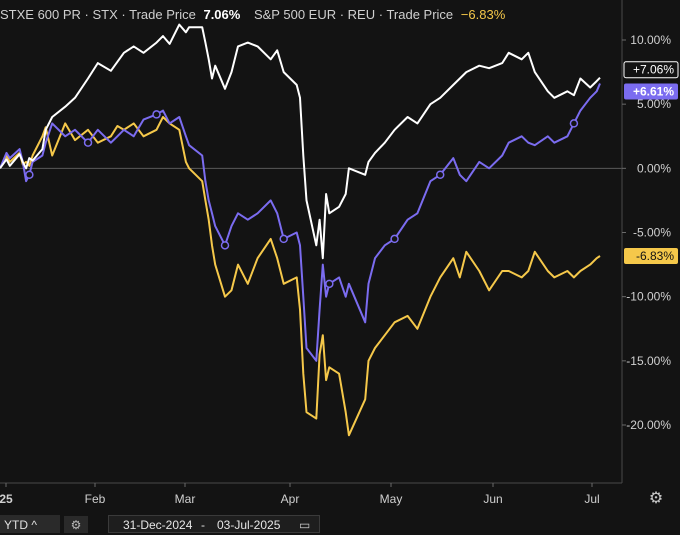 The image size is (680, 535). I want to click on y-tick-label: -15.00%, so click(648, 361).